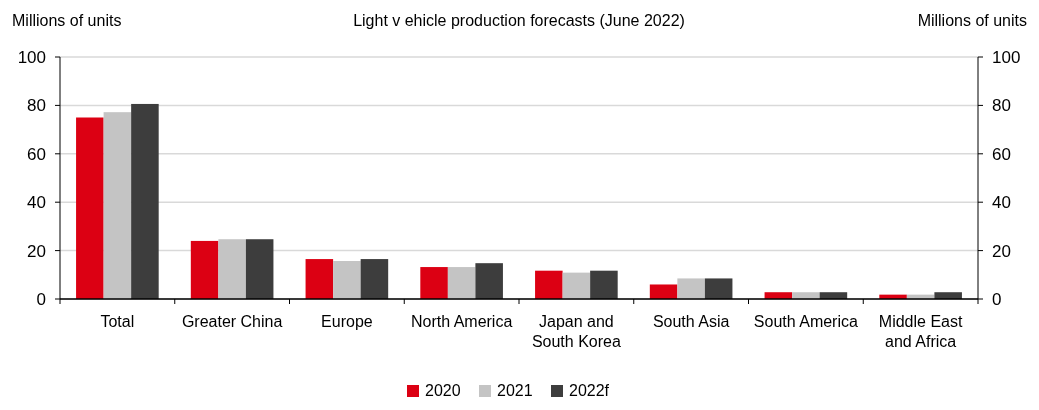  I want to click on y2-tick-label: 0, so click(997, 299).